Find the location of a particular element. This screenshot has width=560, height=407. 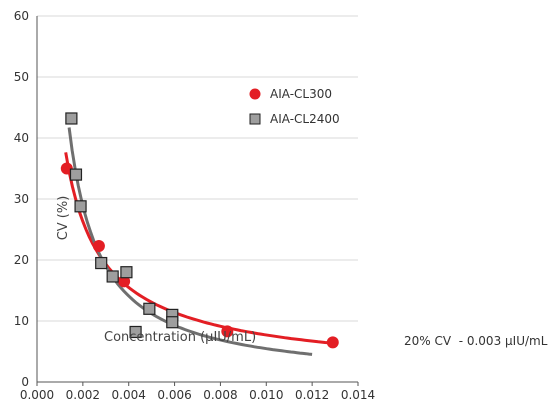

y-tick-label: 20 is located at coordinates (21, 260).